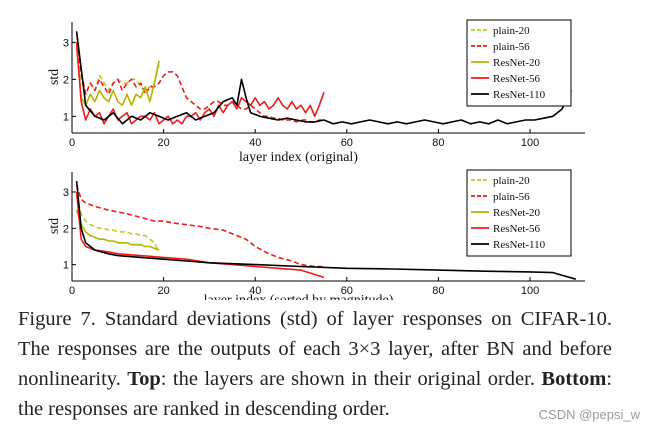 This screenshot has height=430, width=652. I want to click on caption-figure-label: Figure 7., so click(57, 319).